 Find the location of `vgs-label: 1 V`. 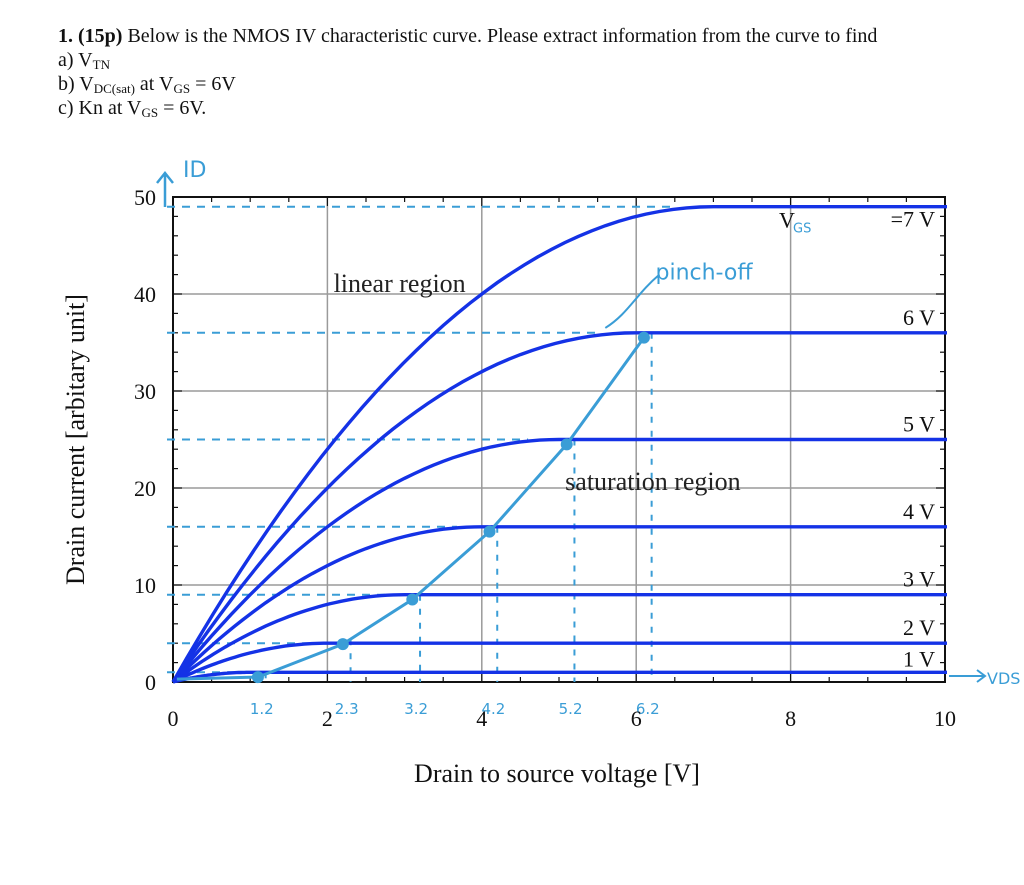

vgs-label: 1 V is located at coordinates (919, 658).